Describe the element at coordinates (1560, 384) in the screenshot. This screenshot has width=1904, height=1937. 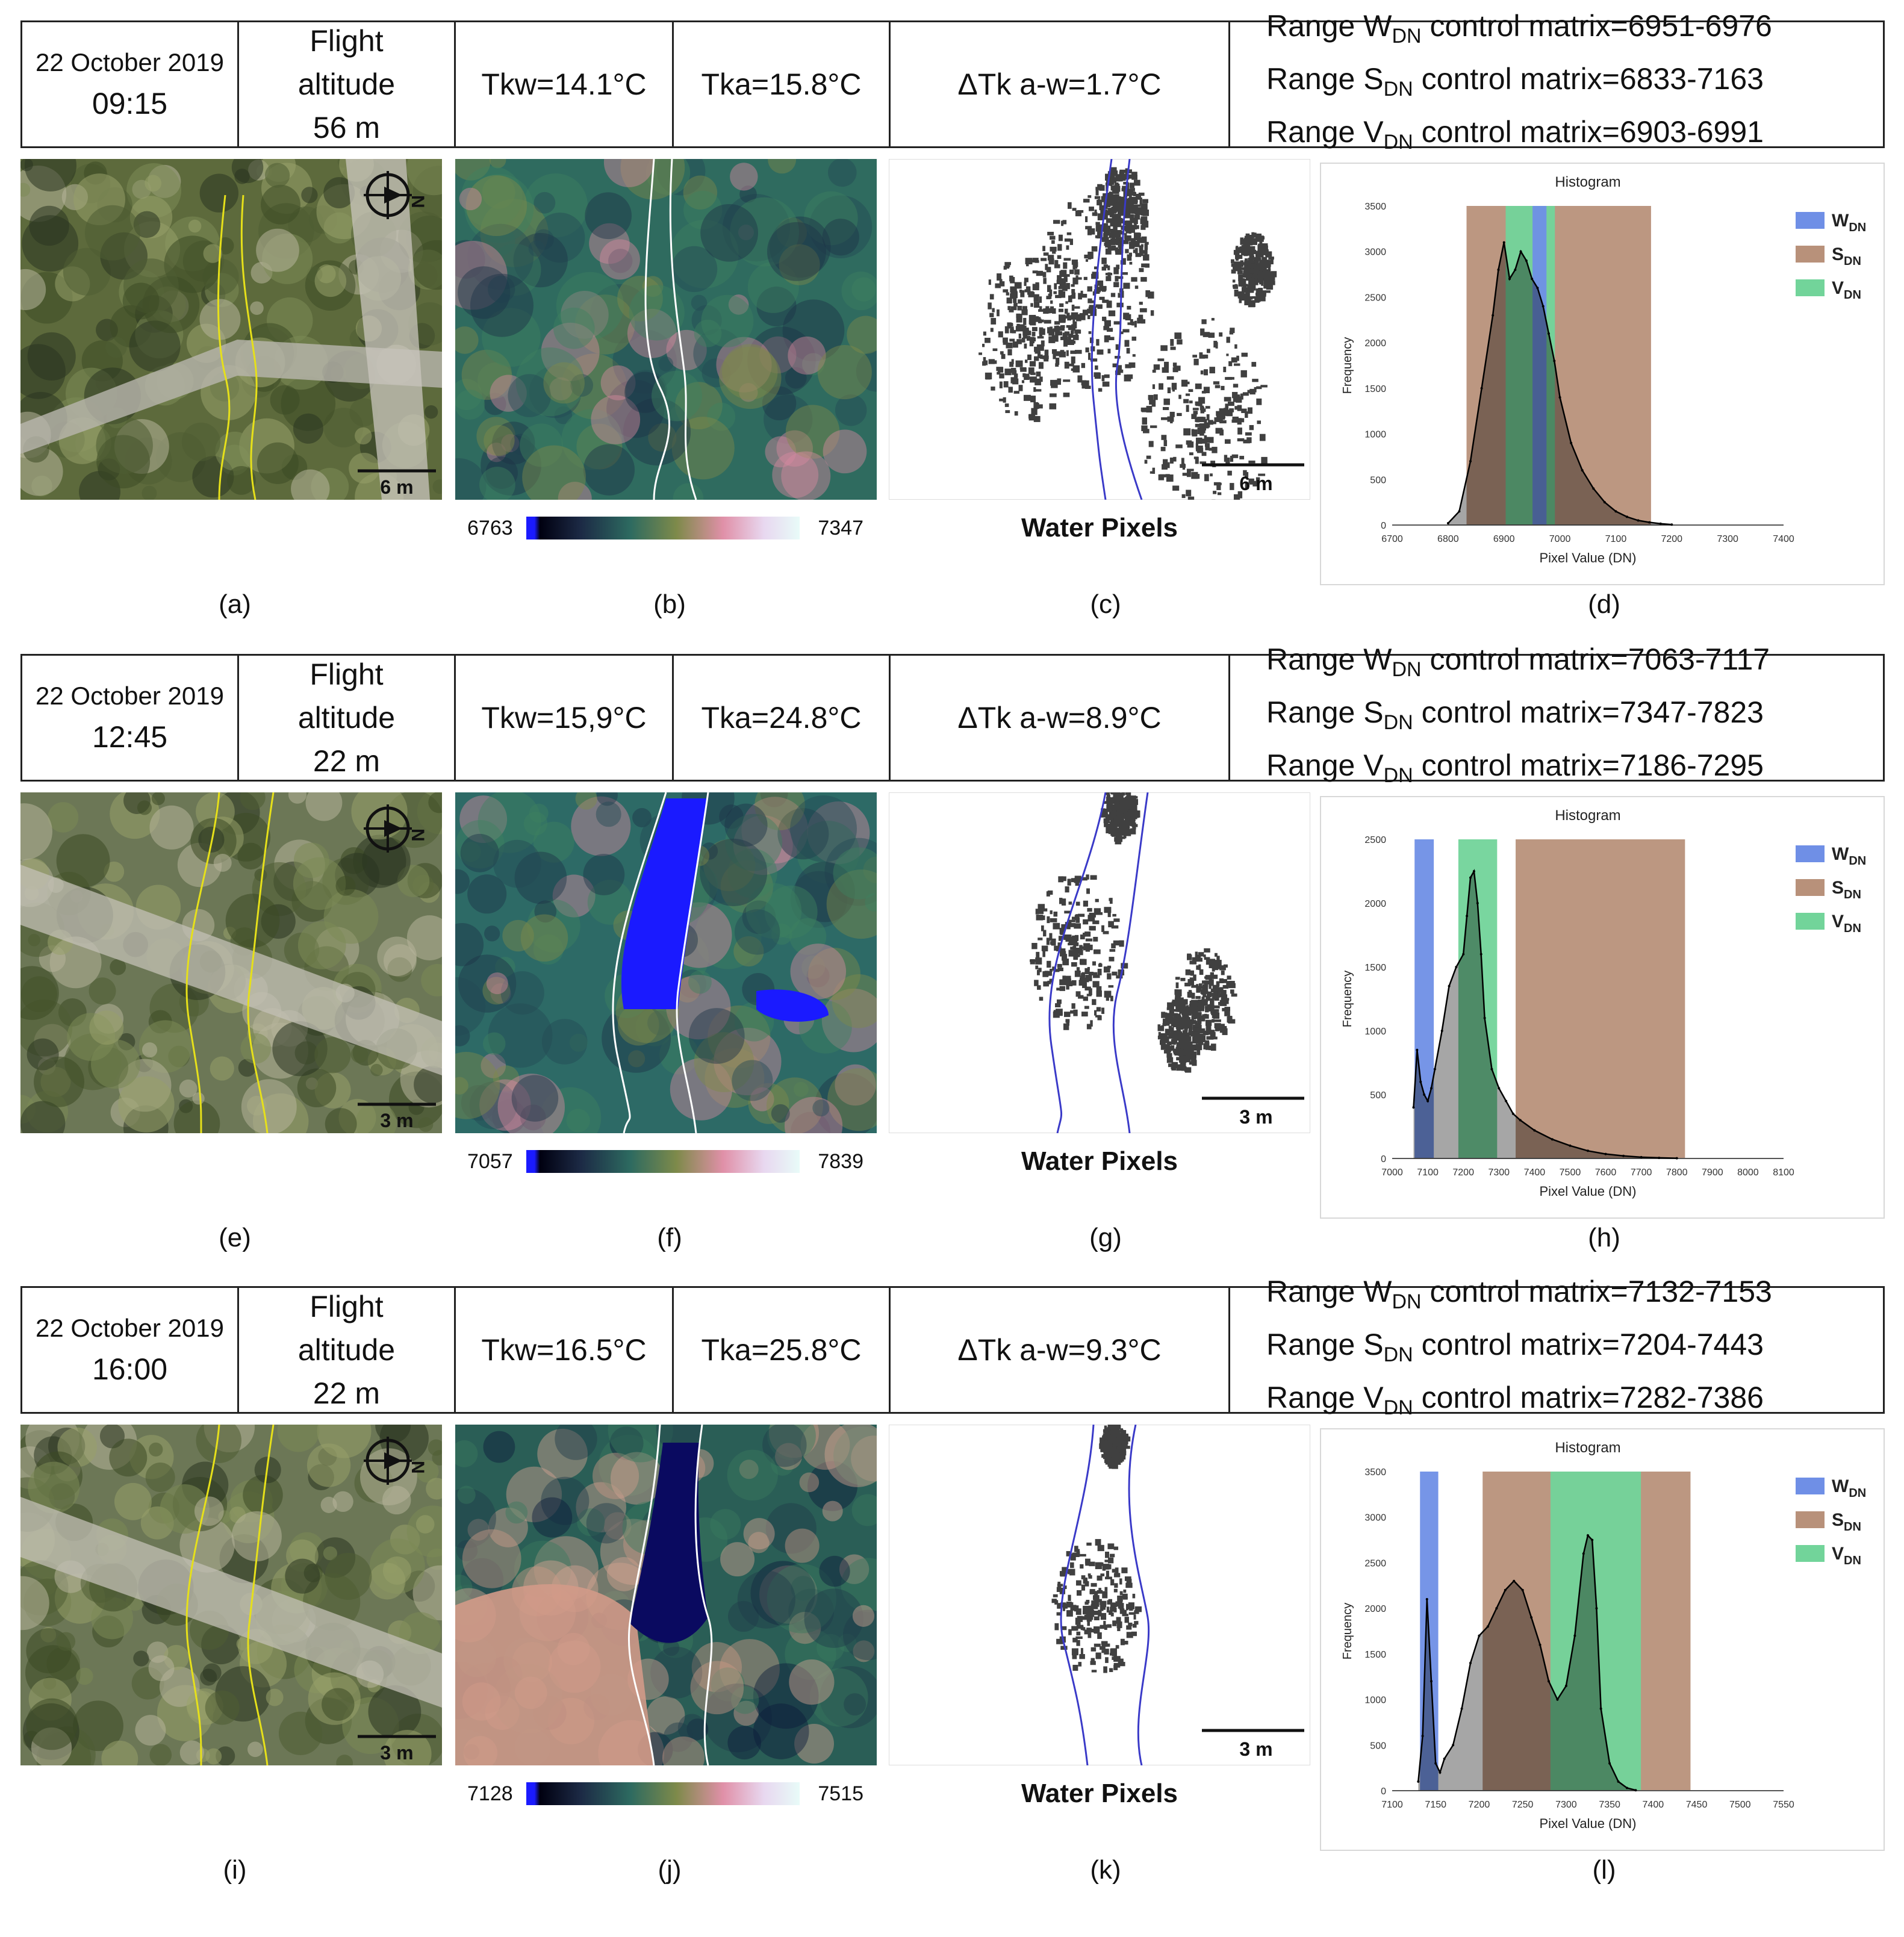
I see `histogram-area` at that location.